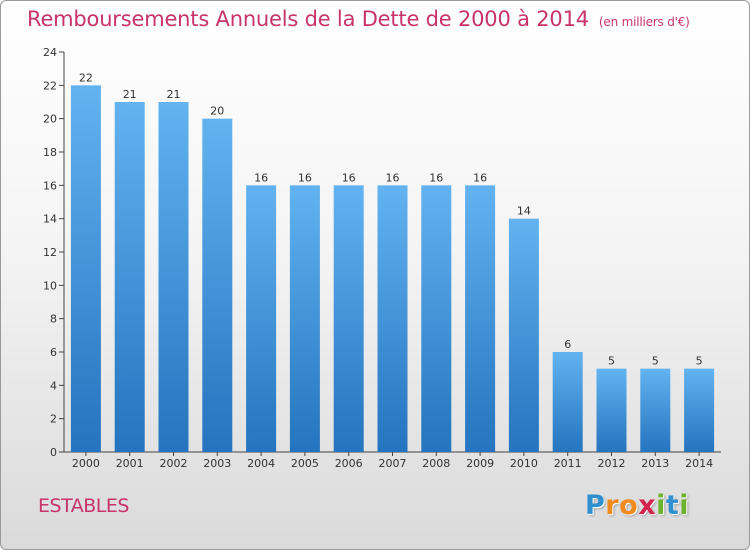 This screenshot has width=750, height=550. What do you see at coordinates (83, 506) in the screenshot?
I see `place-name: ESTABLES` at bounding box center [83, 506].